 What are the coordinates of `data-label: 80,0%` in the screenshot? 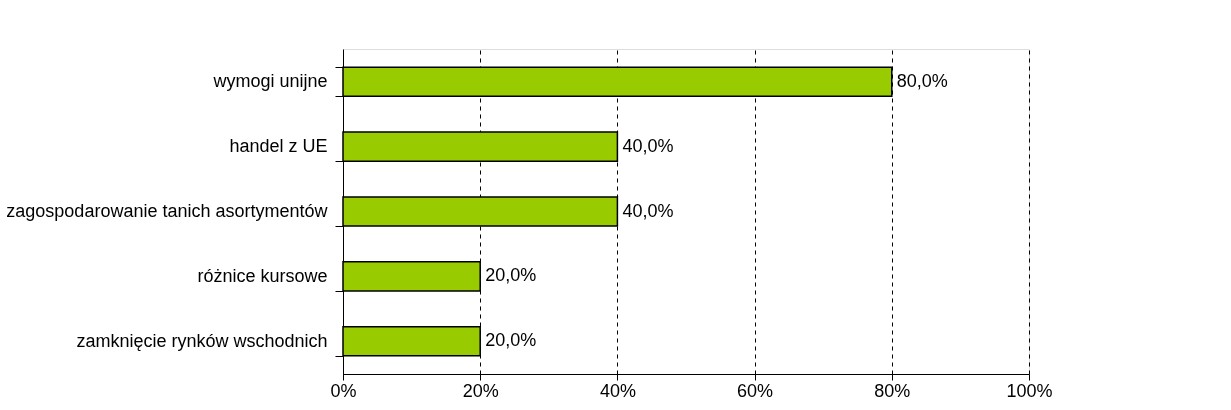 It's located at (922, 80).